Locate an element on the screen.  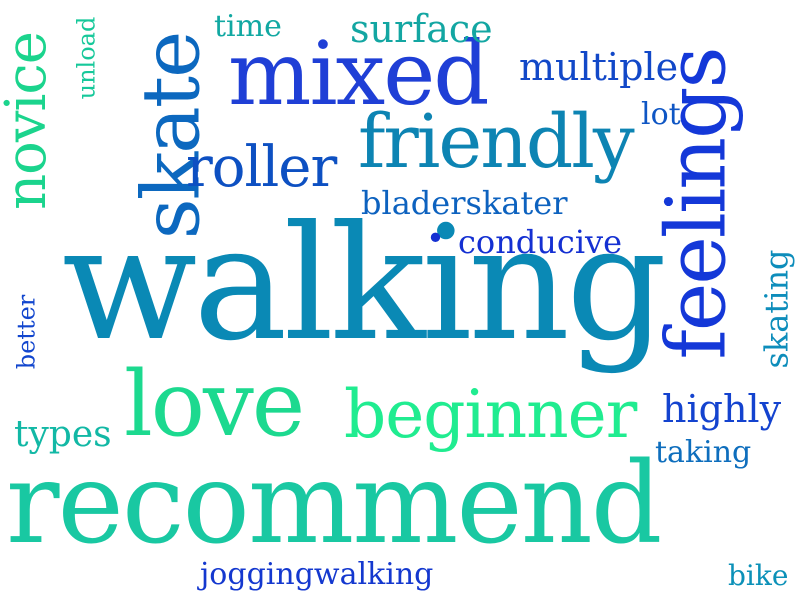
word-skating: skating is located at coordinates (776, 309).